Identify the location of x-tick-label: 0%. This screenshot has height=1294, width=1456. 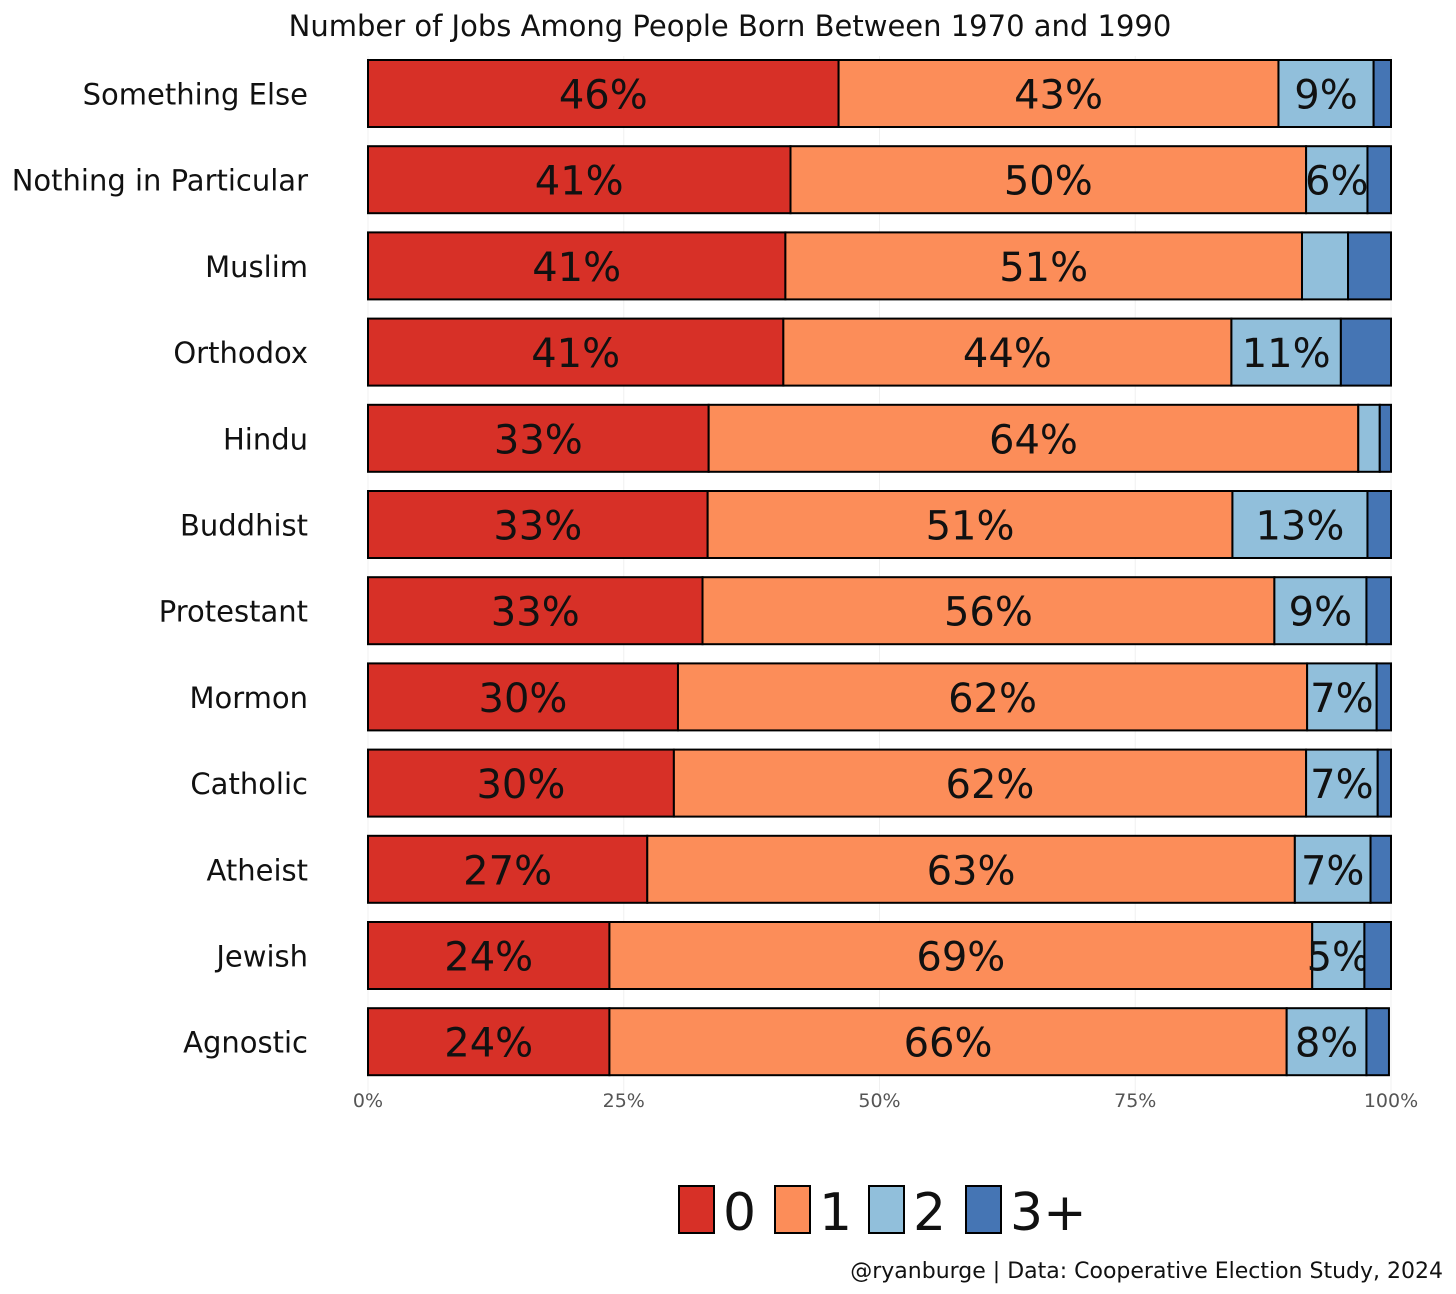
(368, 1101).